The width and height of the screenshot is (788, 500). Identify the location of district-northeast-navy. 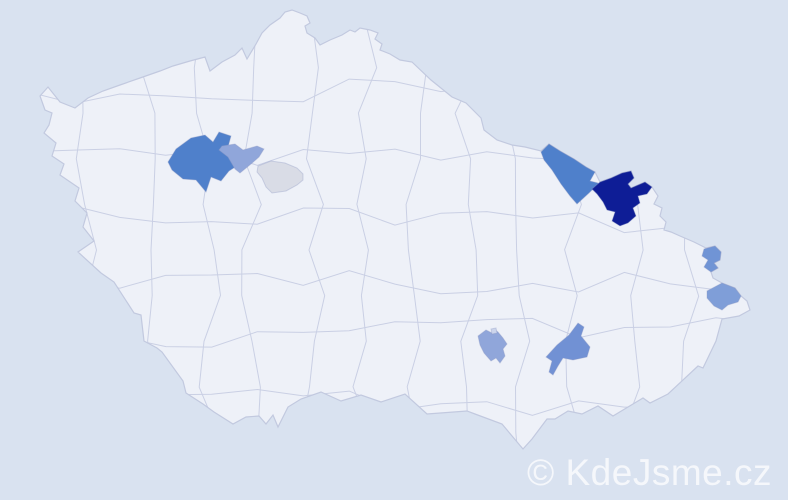
(622, 198).